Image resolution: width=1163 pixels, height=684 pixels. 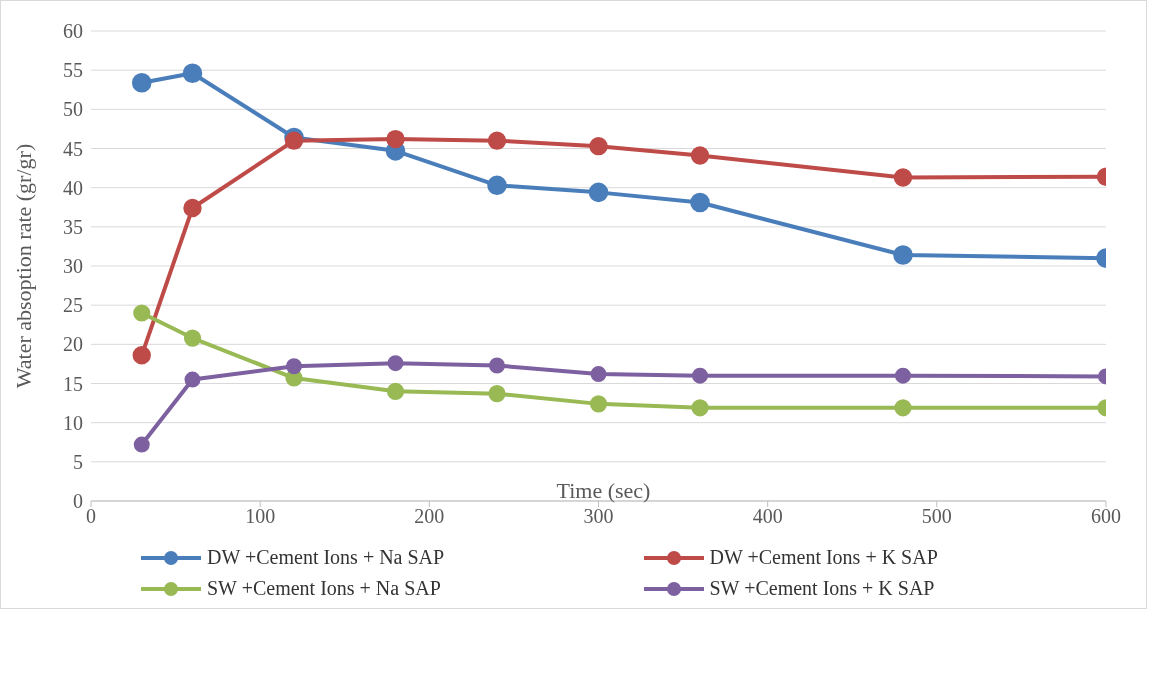 I want to click on y-tick-label: 25, so click(x=73, y=305).